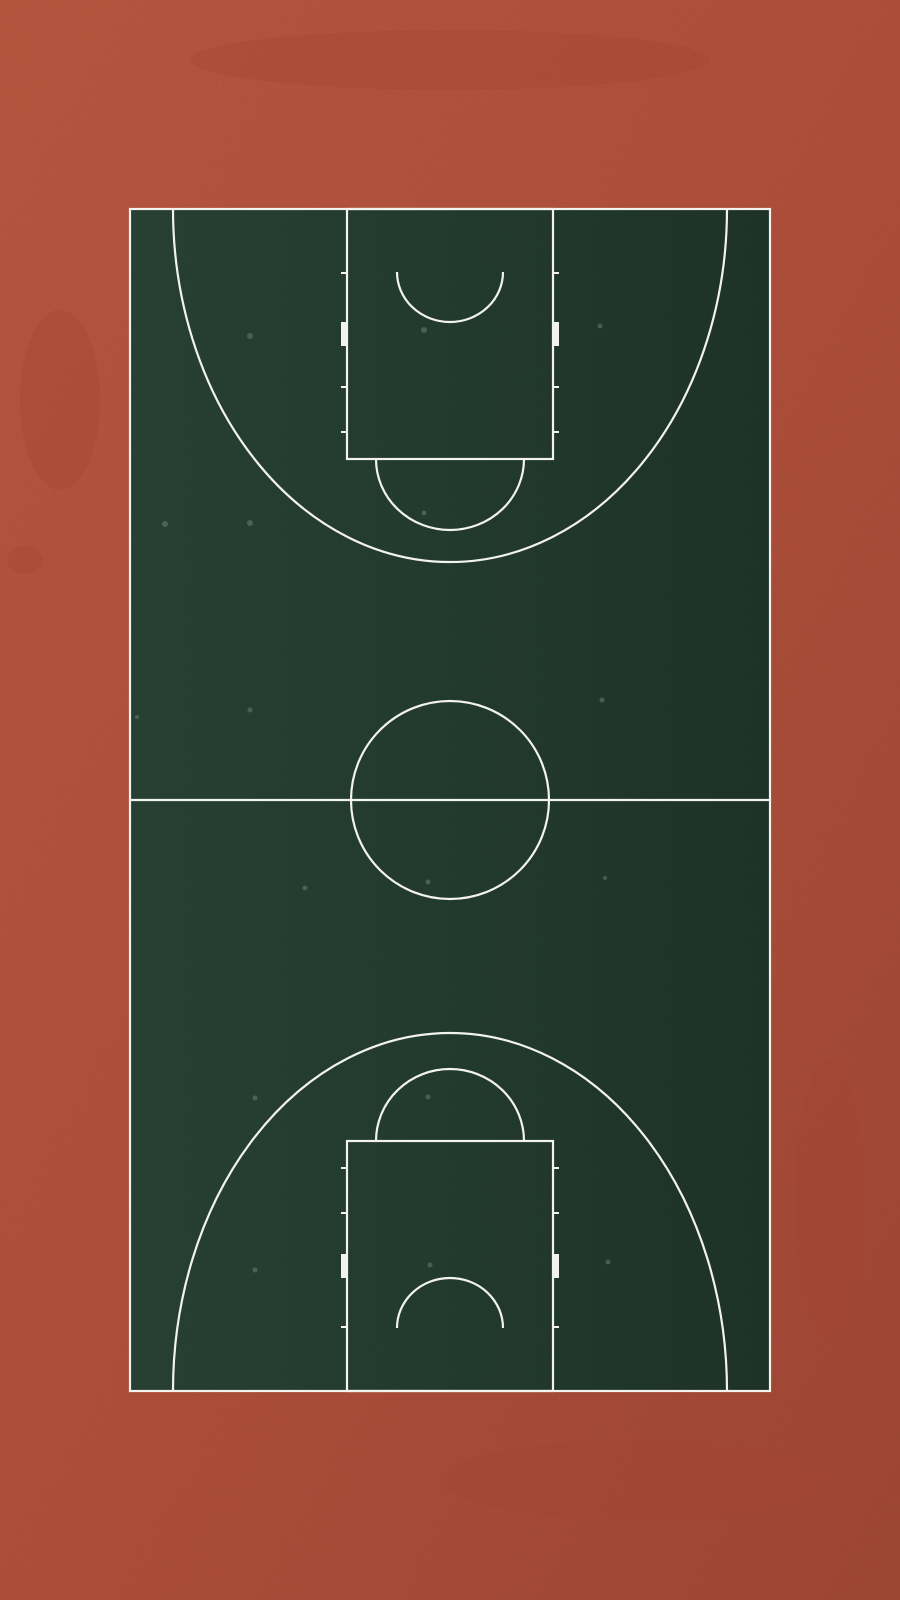  I want to click on three-point-arc-top, so click(450, 386).